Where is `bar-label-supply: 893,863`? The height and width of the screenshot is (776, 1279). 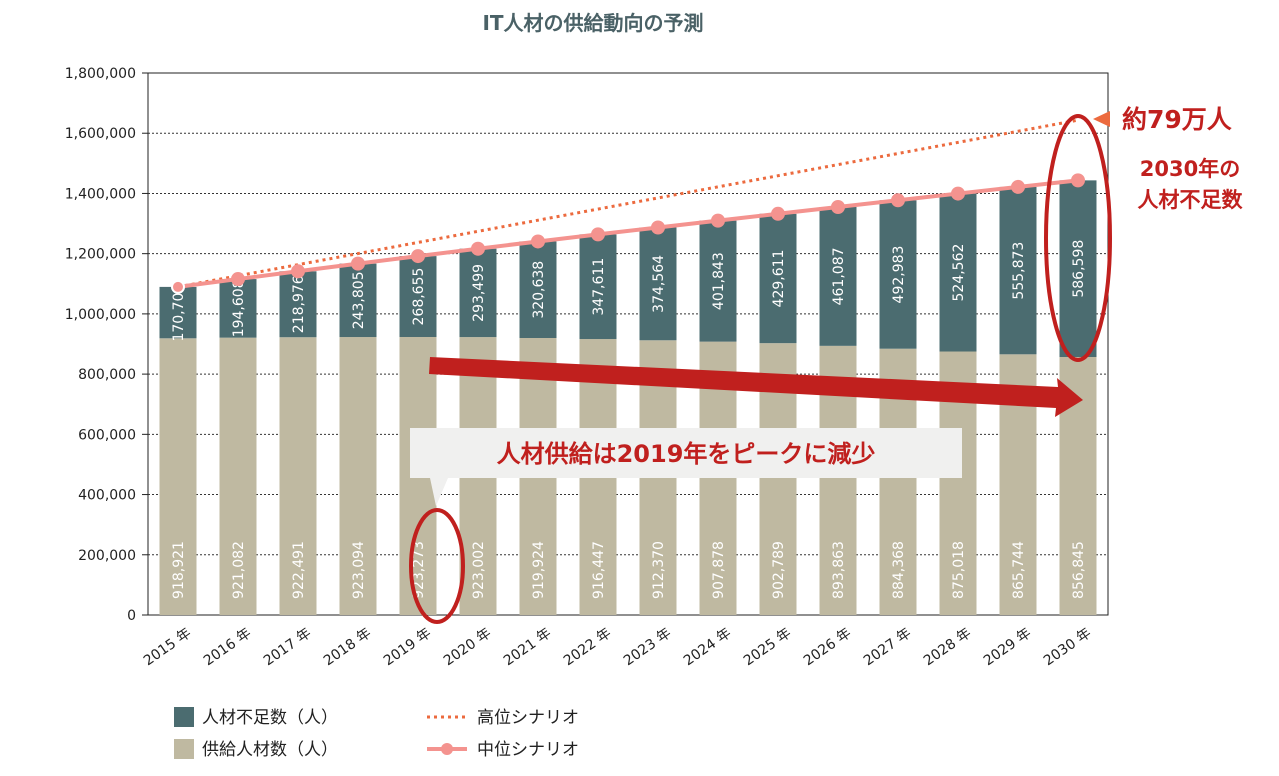 bar-label-supply: 893,863 is located at coordinates (839, 570).